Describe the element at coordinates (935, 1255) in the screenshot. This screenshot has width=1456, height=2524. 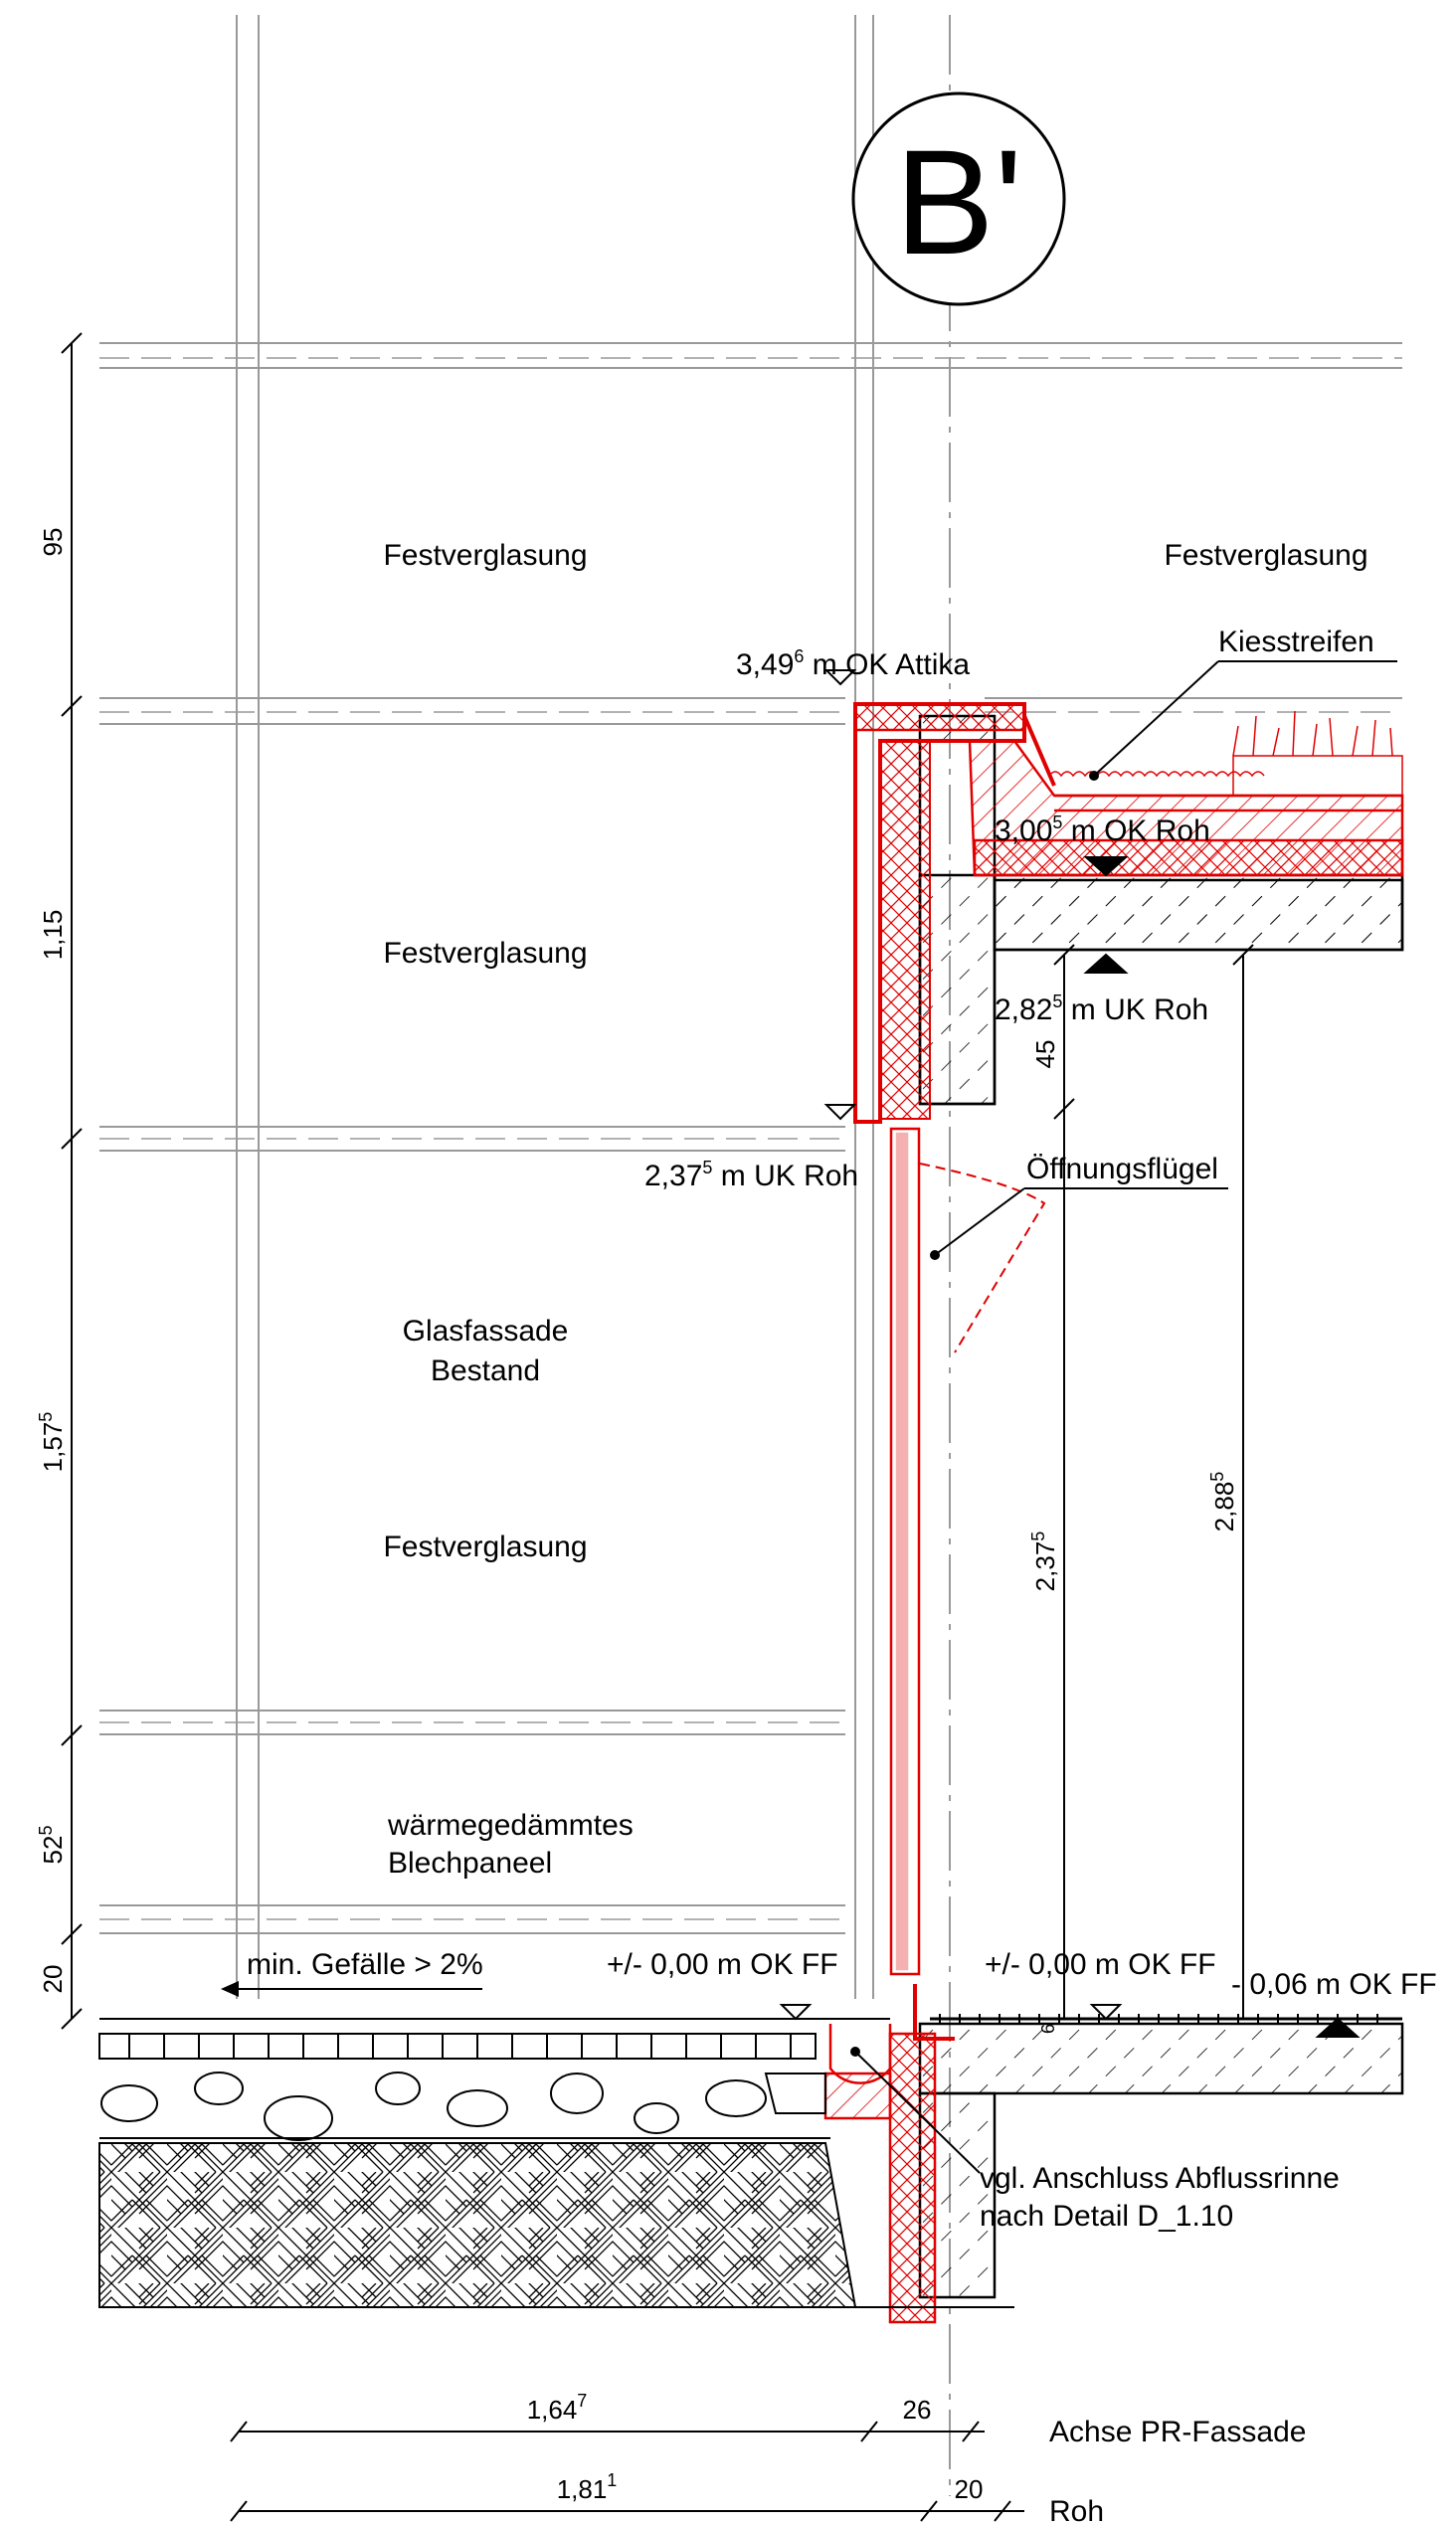
I see `leader-dot-oeffnungsfluegel` at that location.